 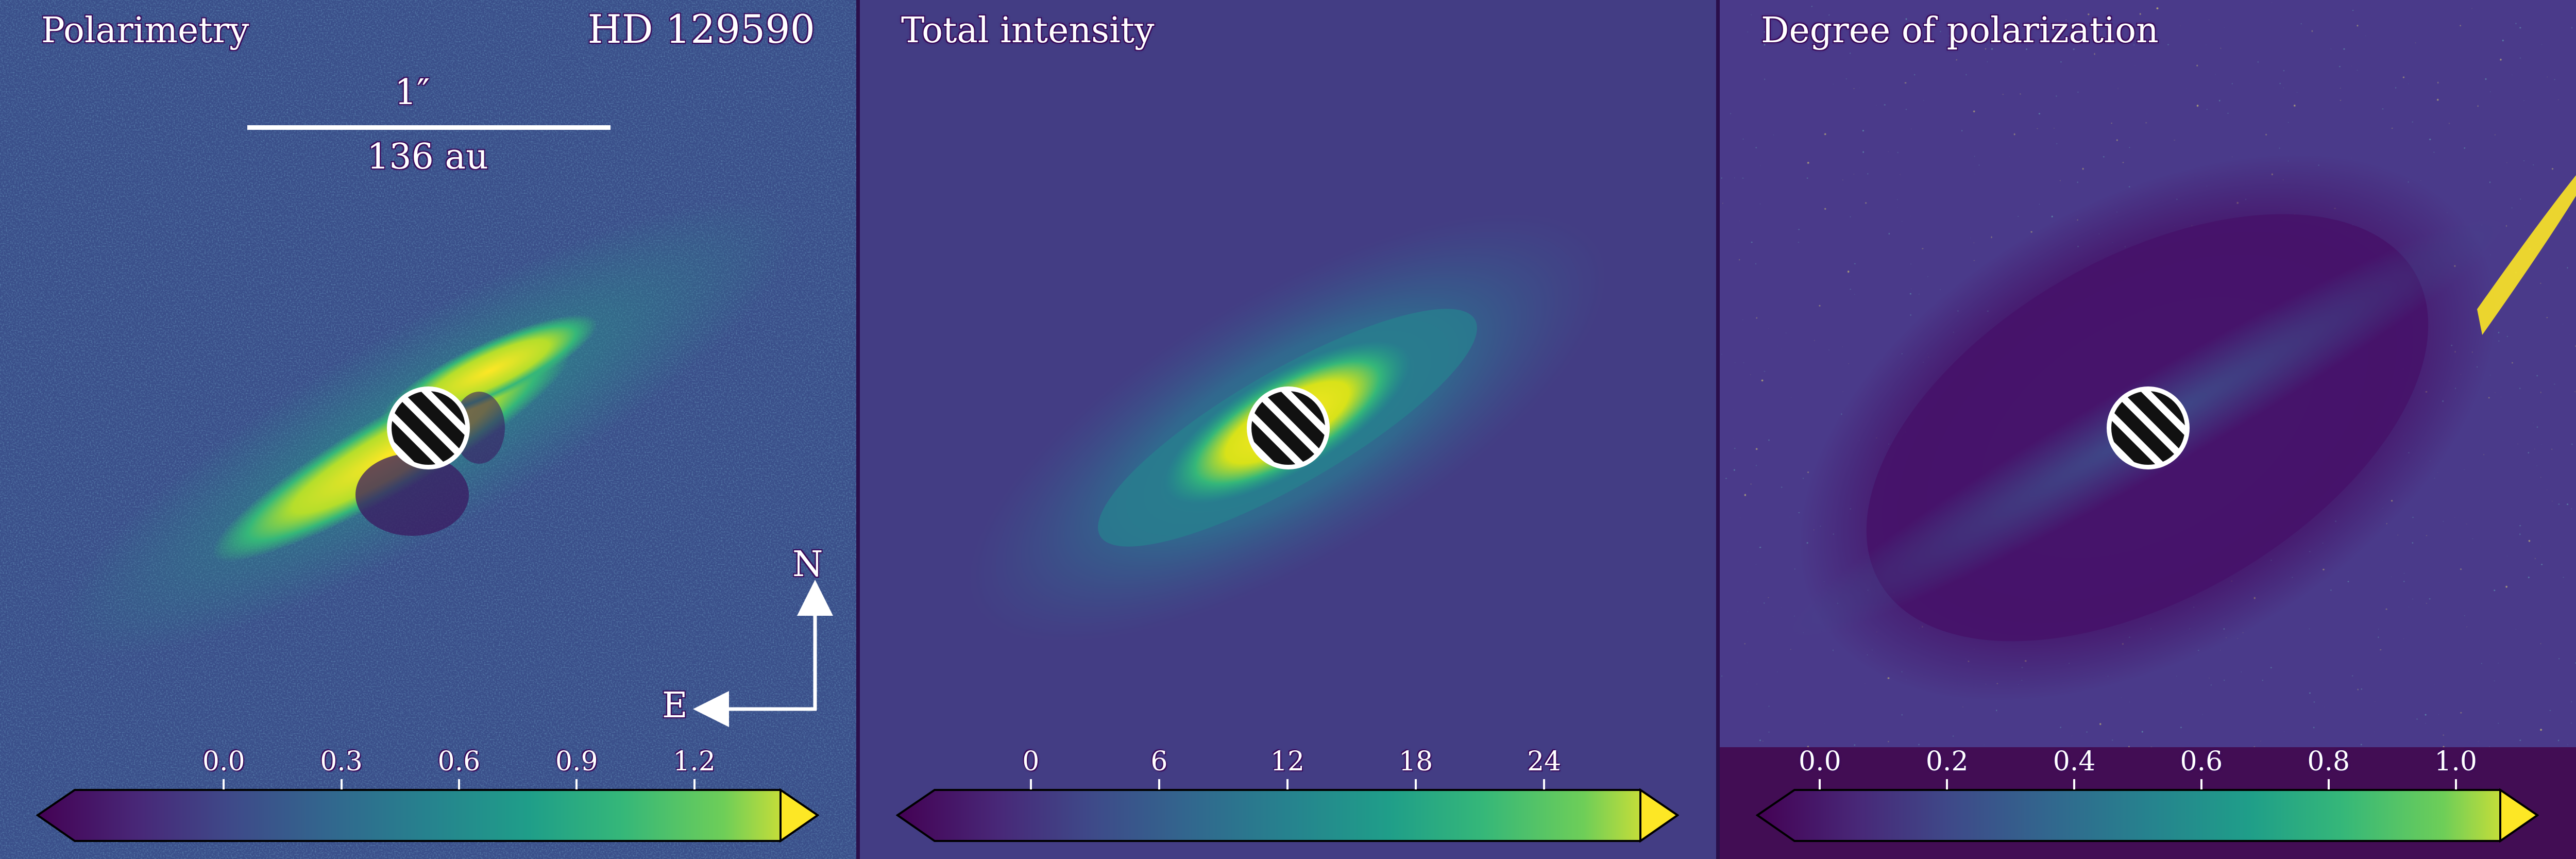 I want to click on colorbar-tick-label: 0.3, so click(x=341, y=761).